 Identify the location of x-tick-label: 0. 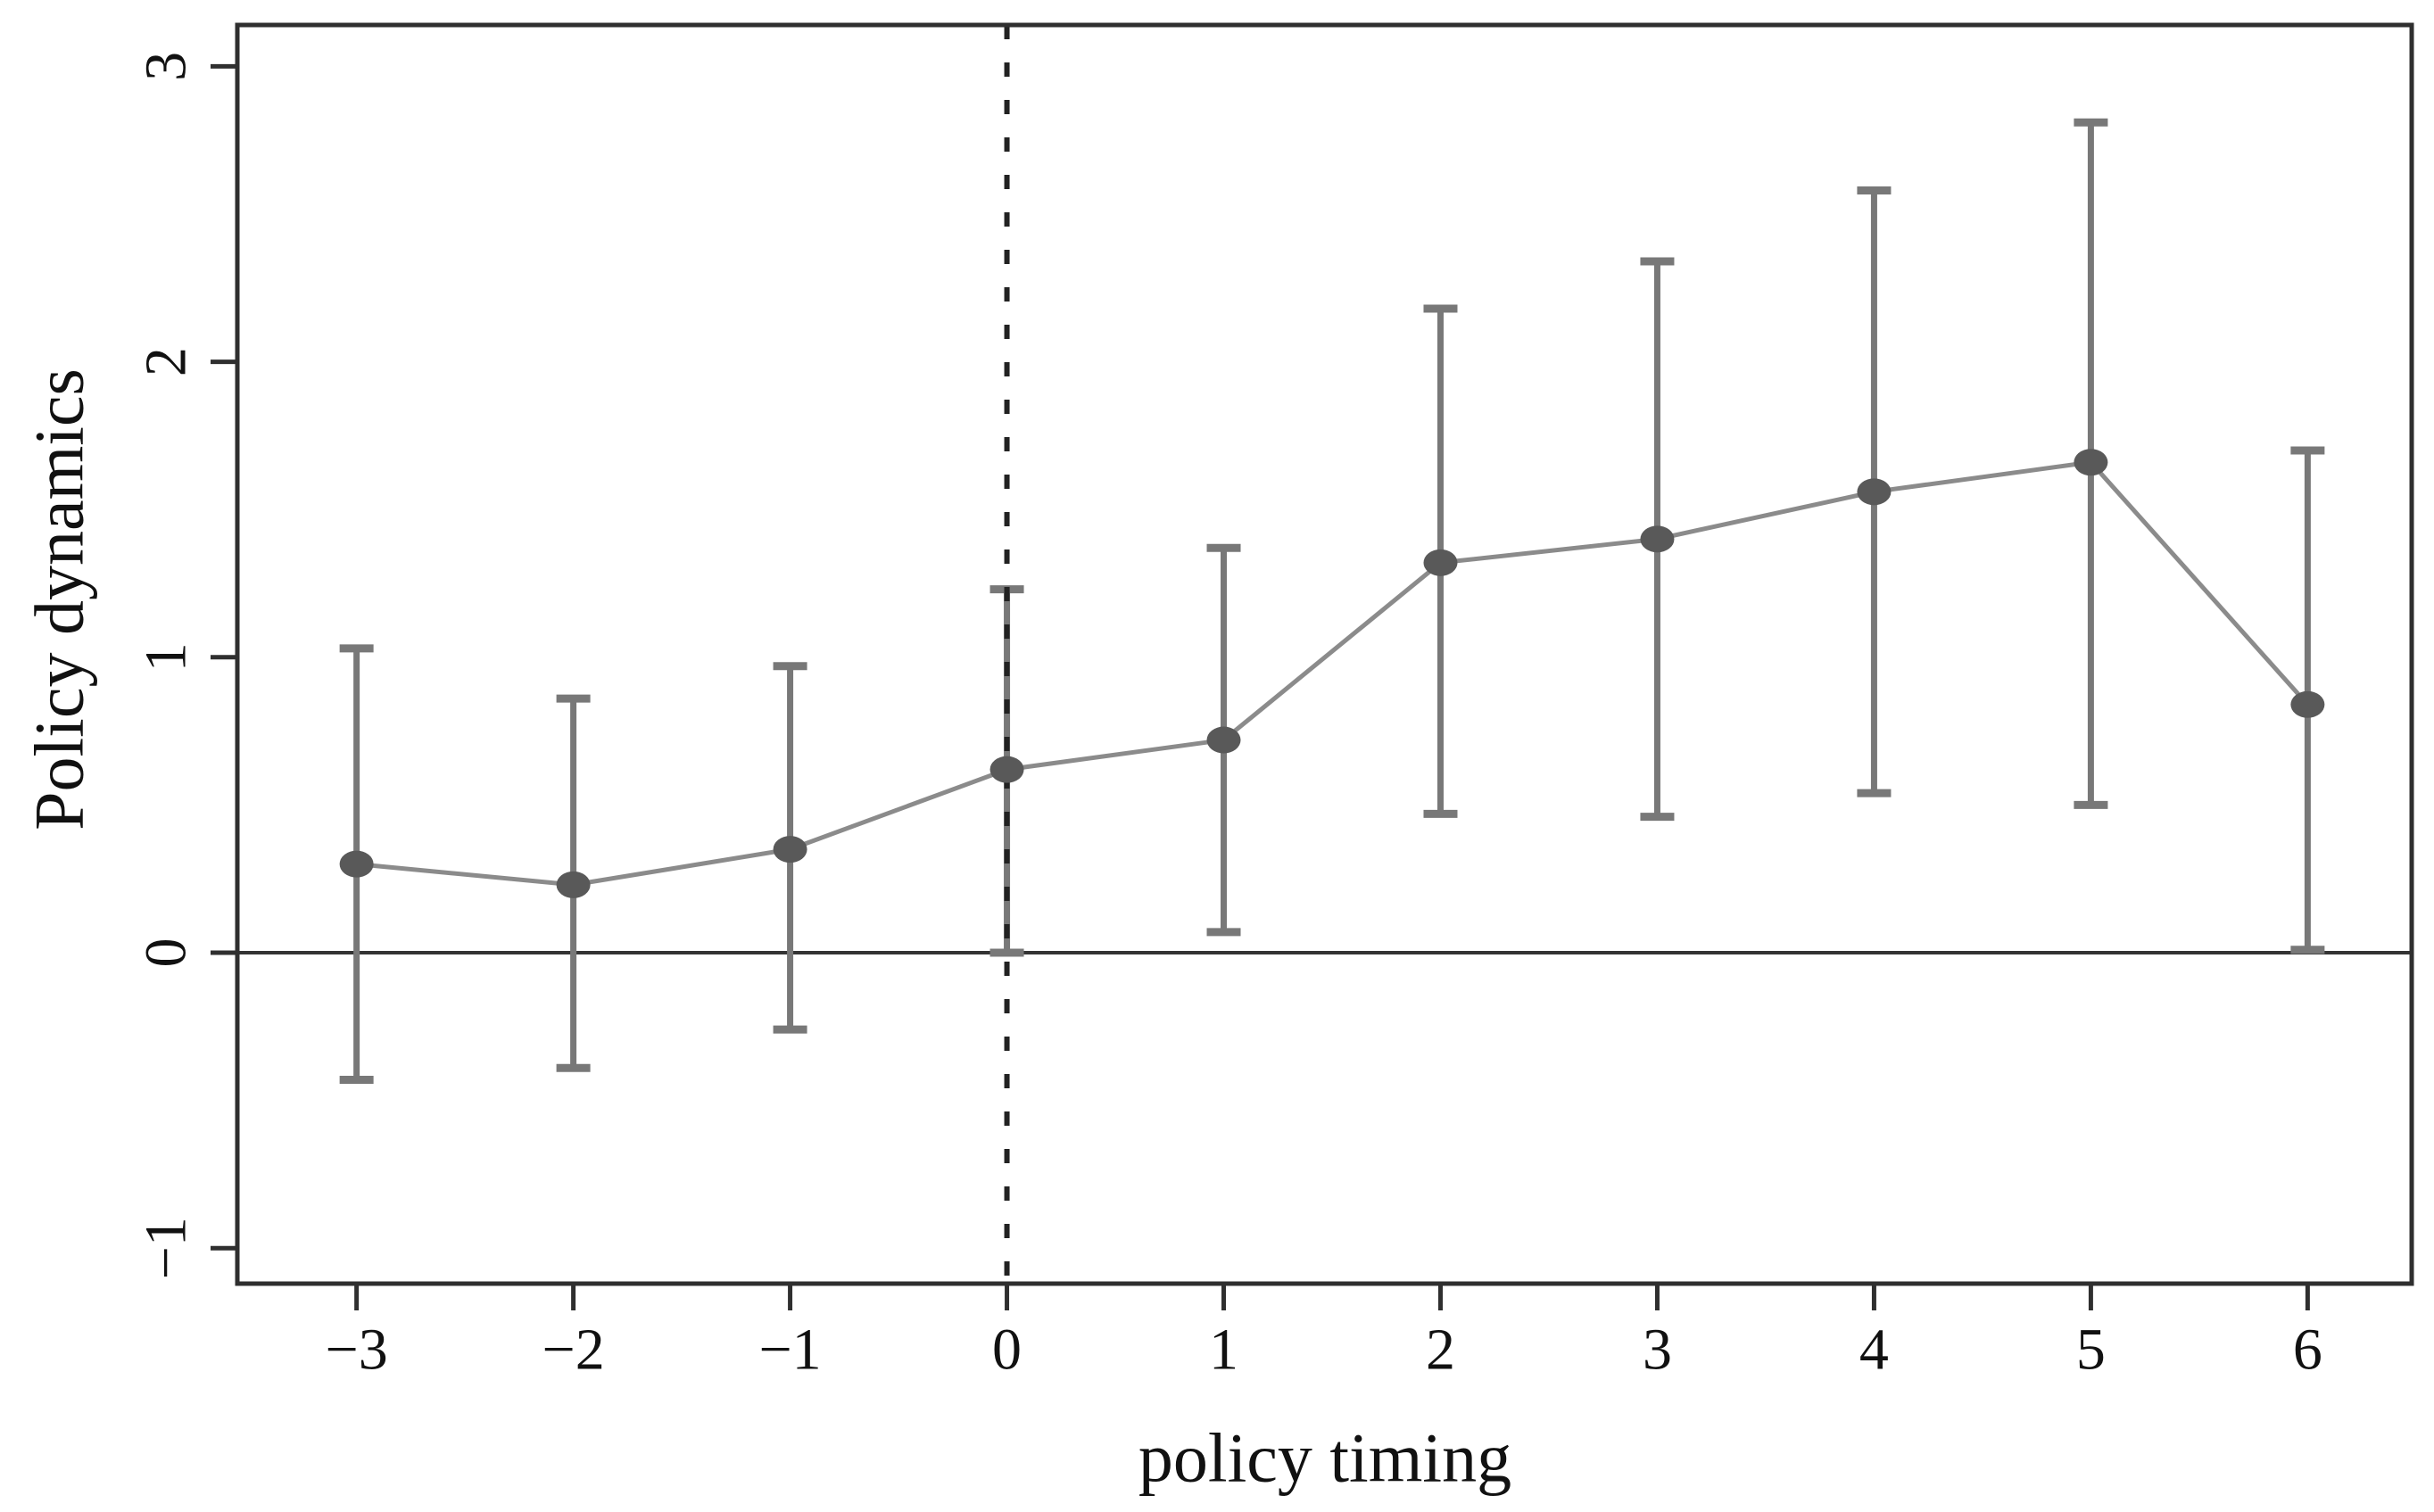
(1007, 1350).